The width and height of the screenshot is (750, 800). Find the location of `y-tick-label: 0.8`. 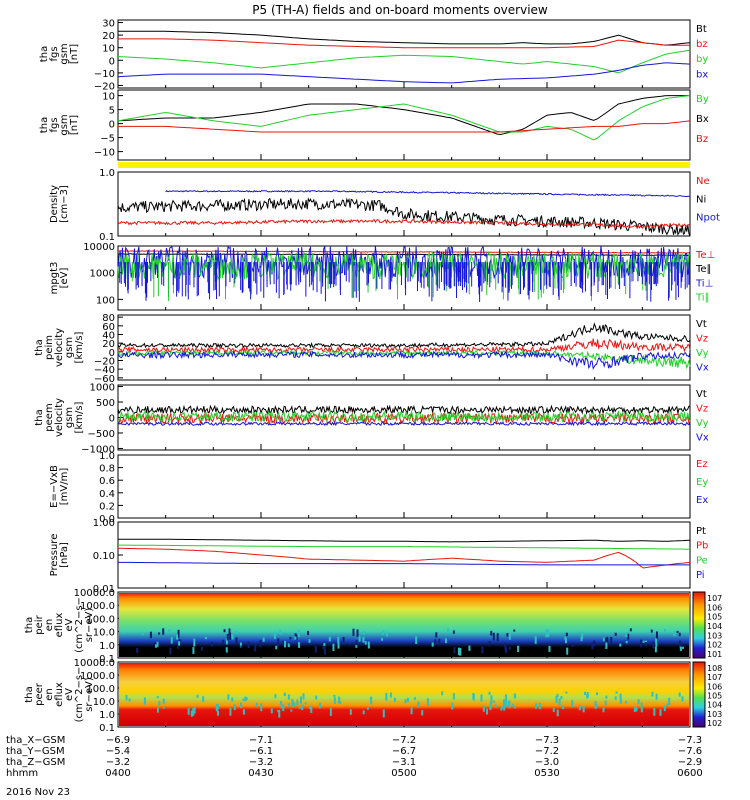

y-tick-label: 0.8 is located at coordinates (107, 469).